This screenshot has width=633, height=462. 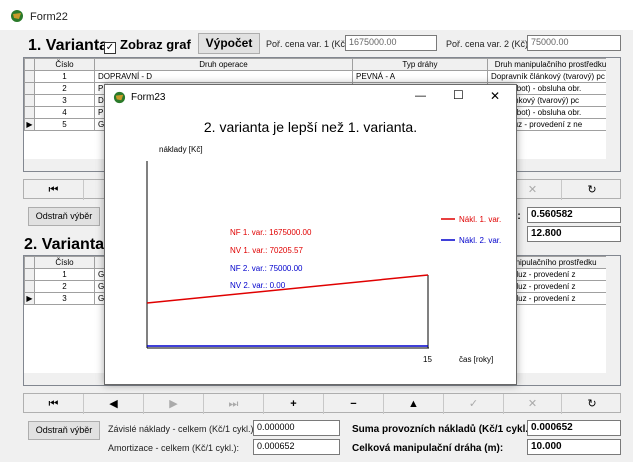 What do you see at coordinates (480, 219) in the screenshot?
I see `legend-label-var1: Nákl. 1. var.` at bounding box center [480, 219].